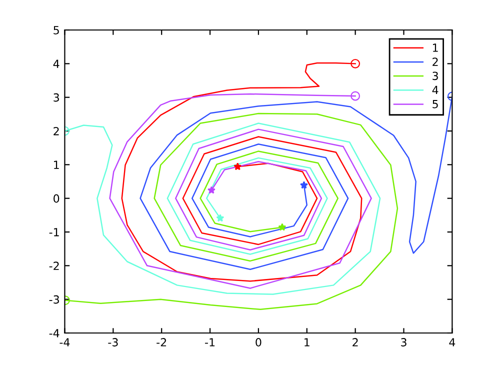 The height and width of the screenshot is (375, 498). What do you see at coordinates (210, 342) in the screenshot?
I see `x-tick-label: -1` at bounding box center [210, 342].